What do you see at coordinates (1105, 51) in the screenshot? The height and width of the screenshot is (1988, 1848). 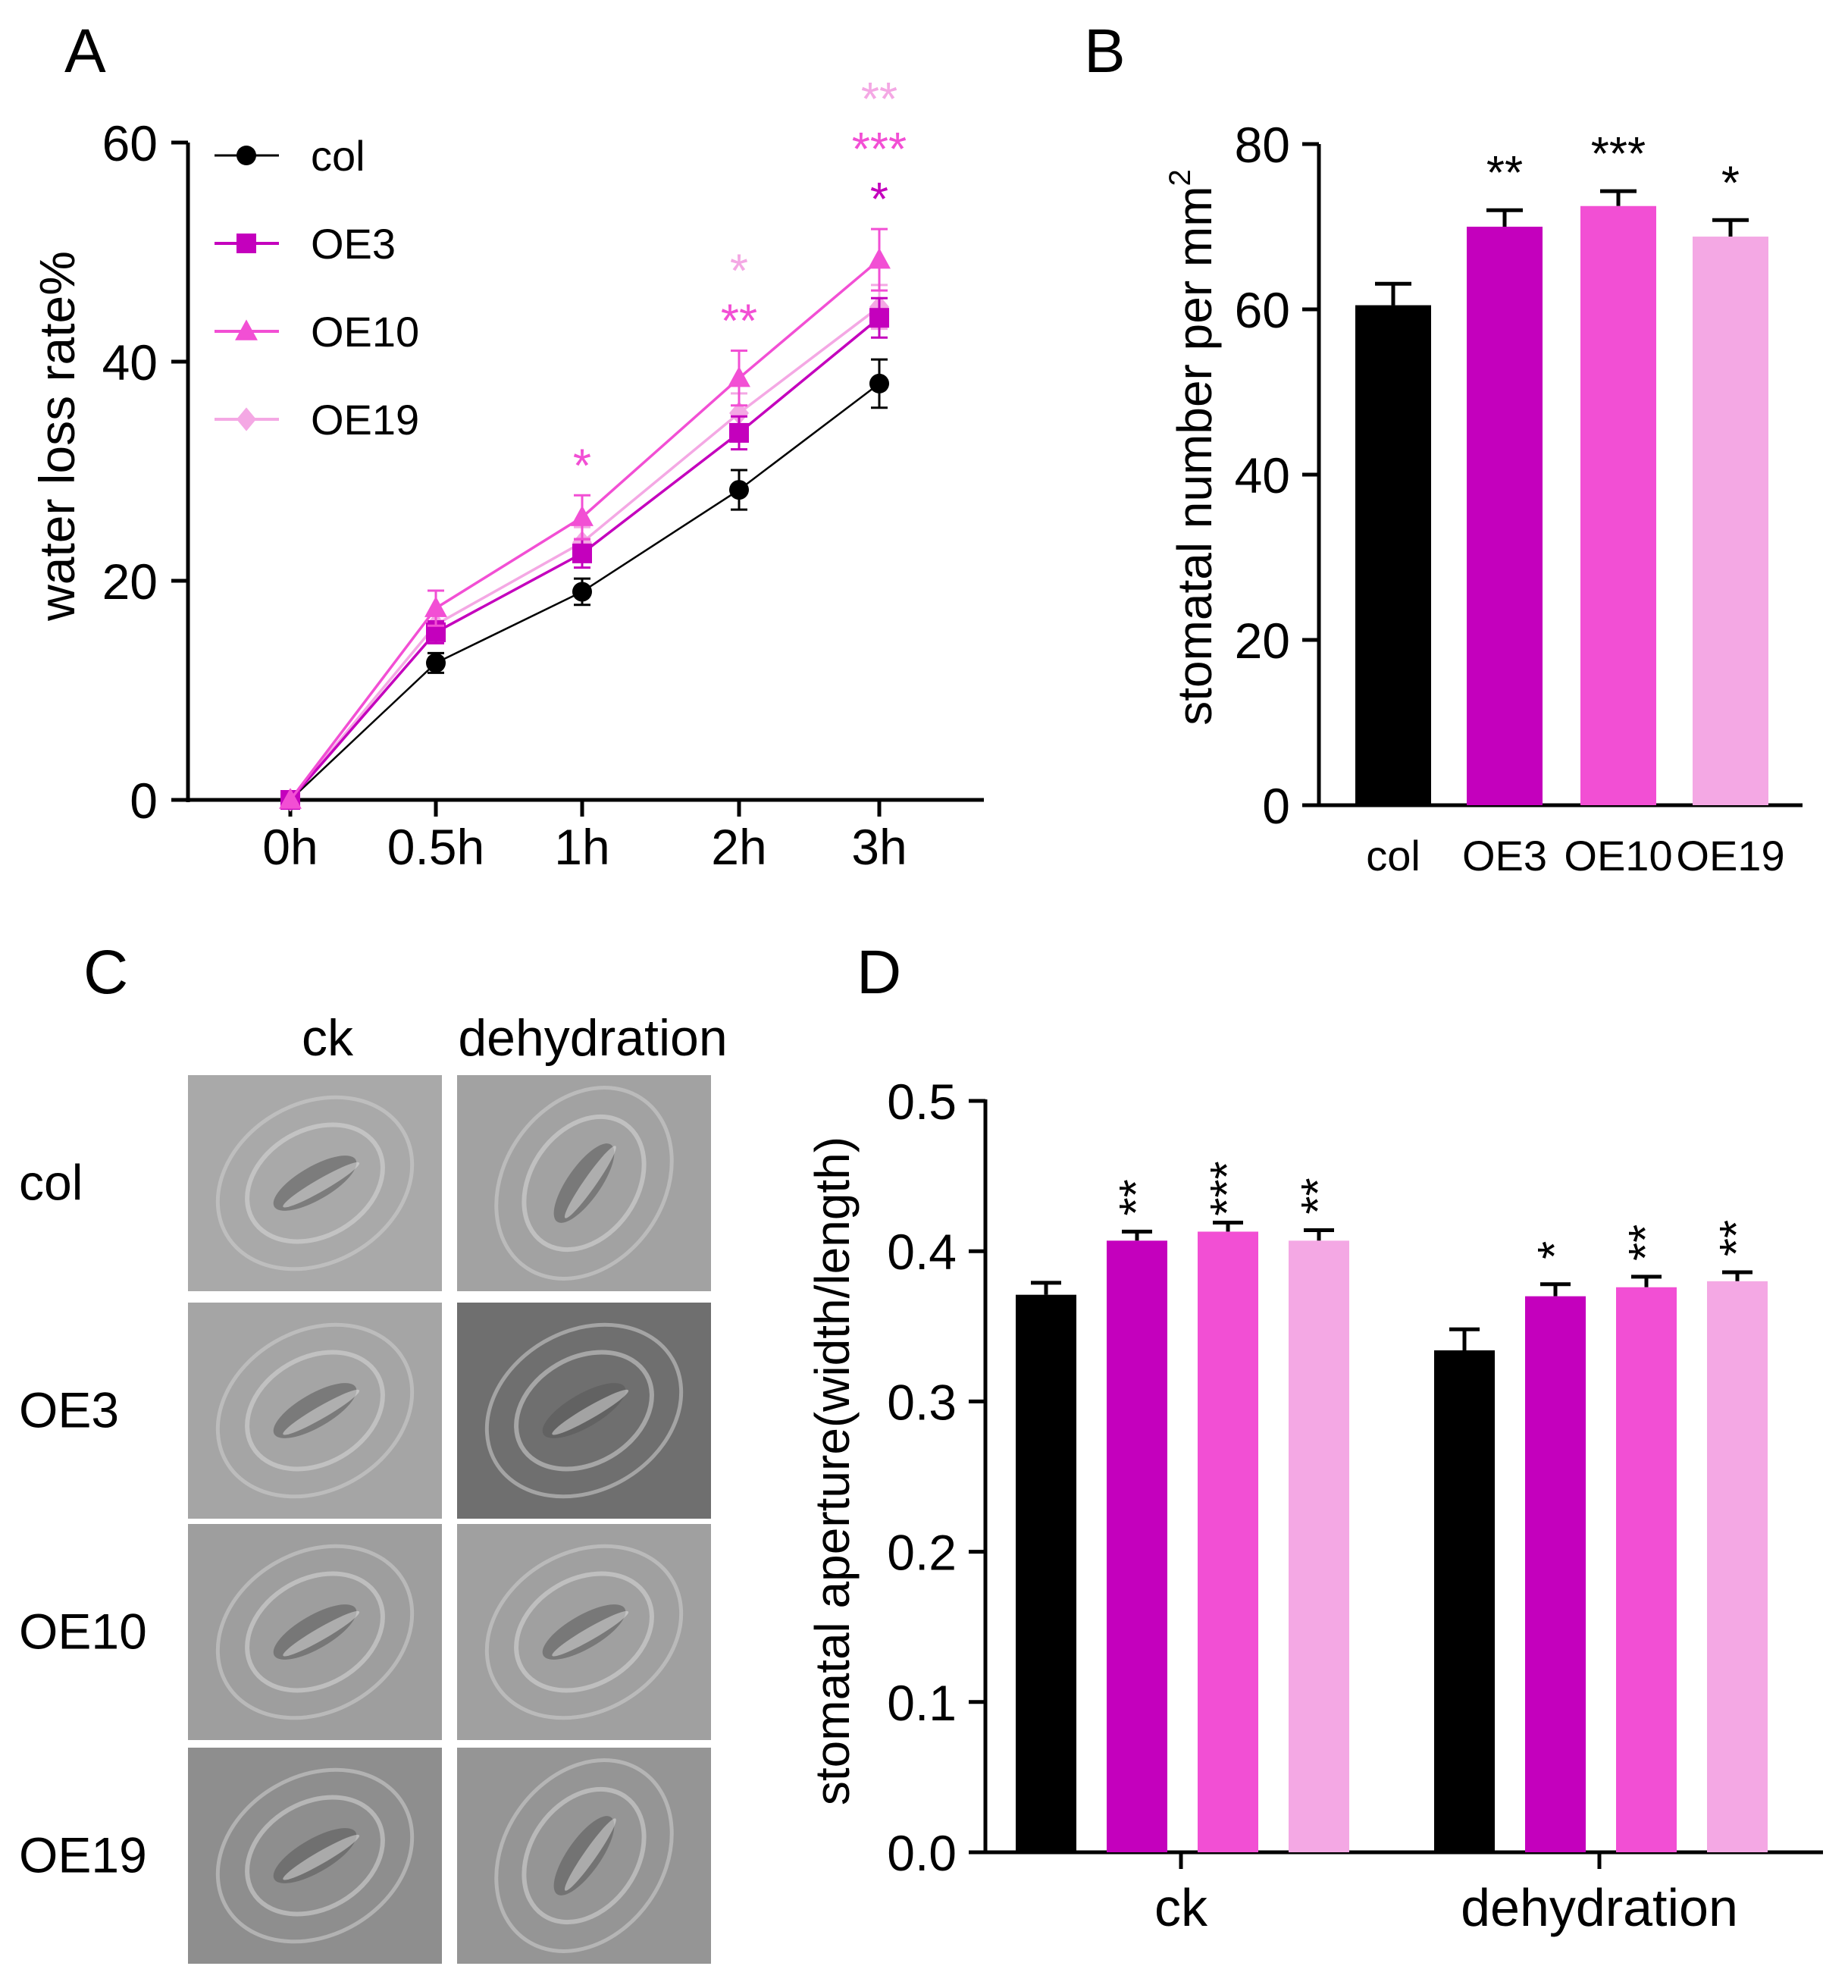 I see `panel-label-b: B` at bounding box center [1105, 51].